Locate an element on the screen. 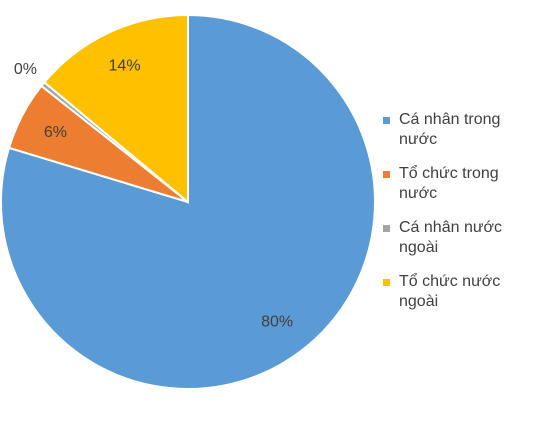 The height and width of the screenshot is (422, 540). data-label: 14% is located at coordinates (125, 66).